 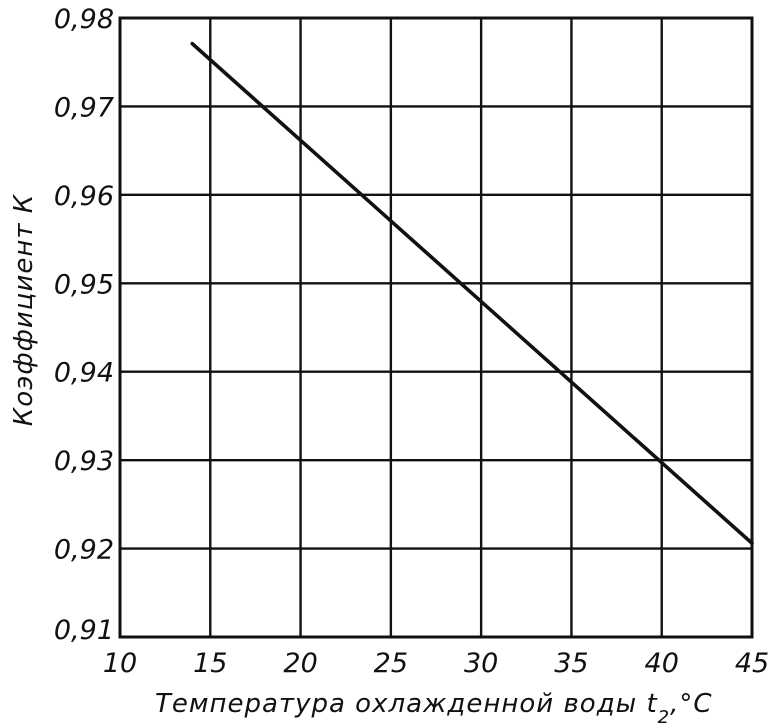 What do you see at coordinates (84, 550) in the screenshot?
I see `y-tick-label: 0,92` at bounding box center [84, 550].